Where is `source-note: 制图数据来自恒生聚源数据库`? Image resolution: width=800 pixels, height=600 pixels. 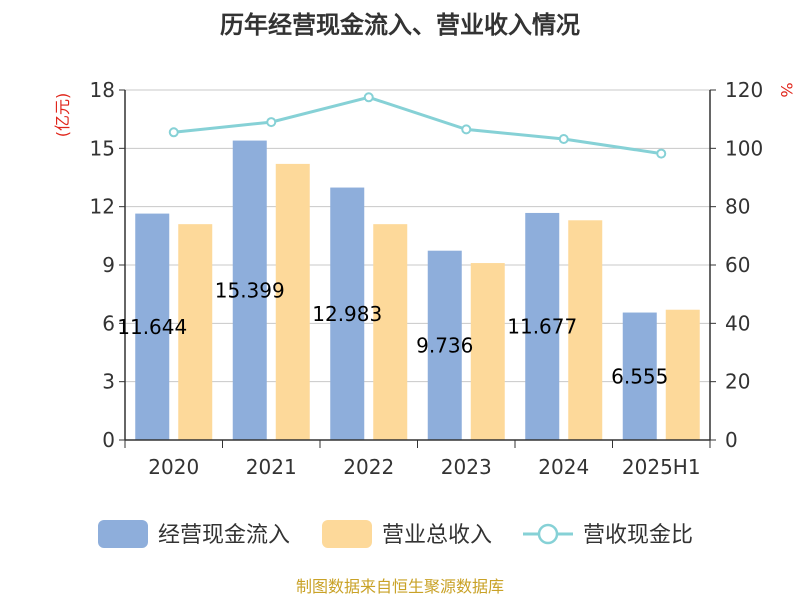 source-note: 制图数据来自恒生聚源数据库 is located at coordinates (400, 586).